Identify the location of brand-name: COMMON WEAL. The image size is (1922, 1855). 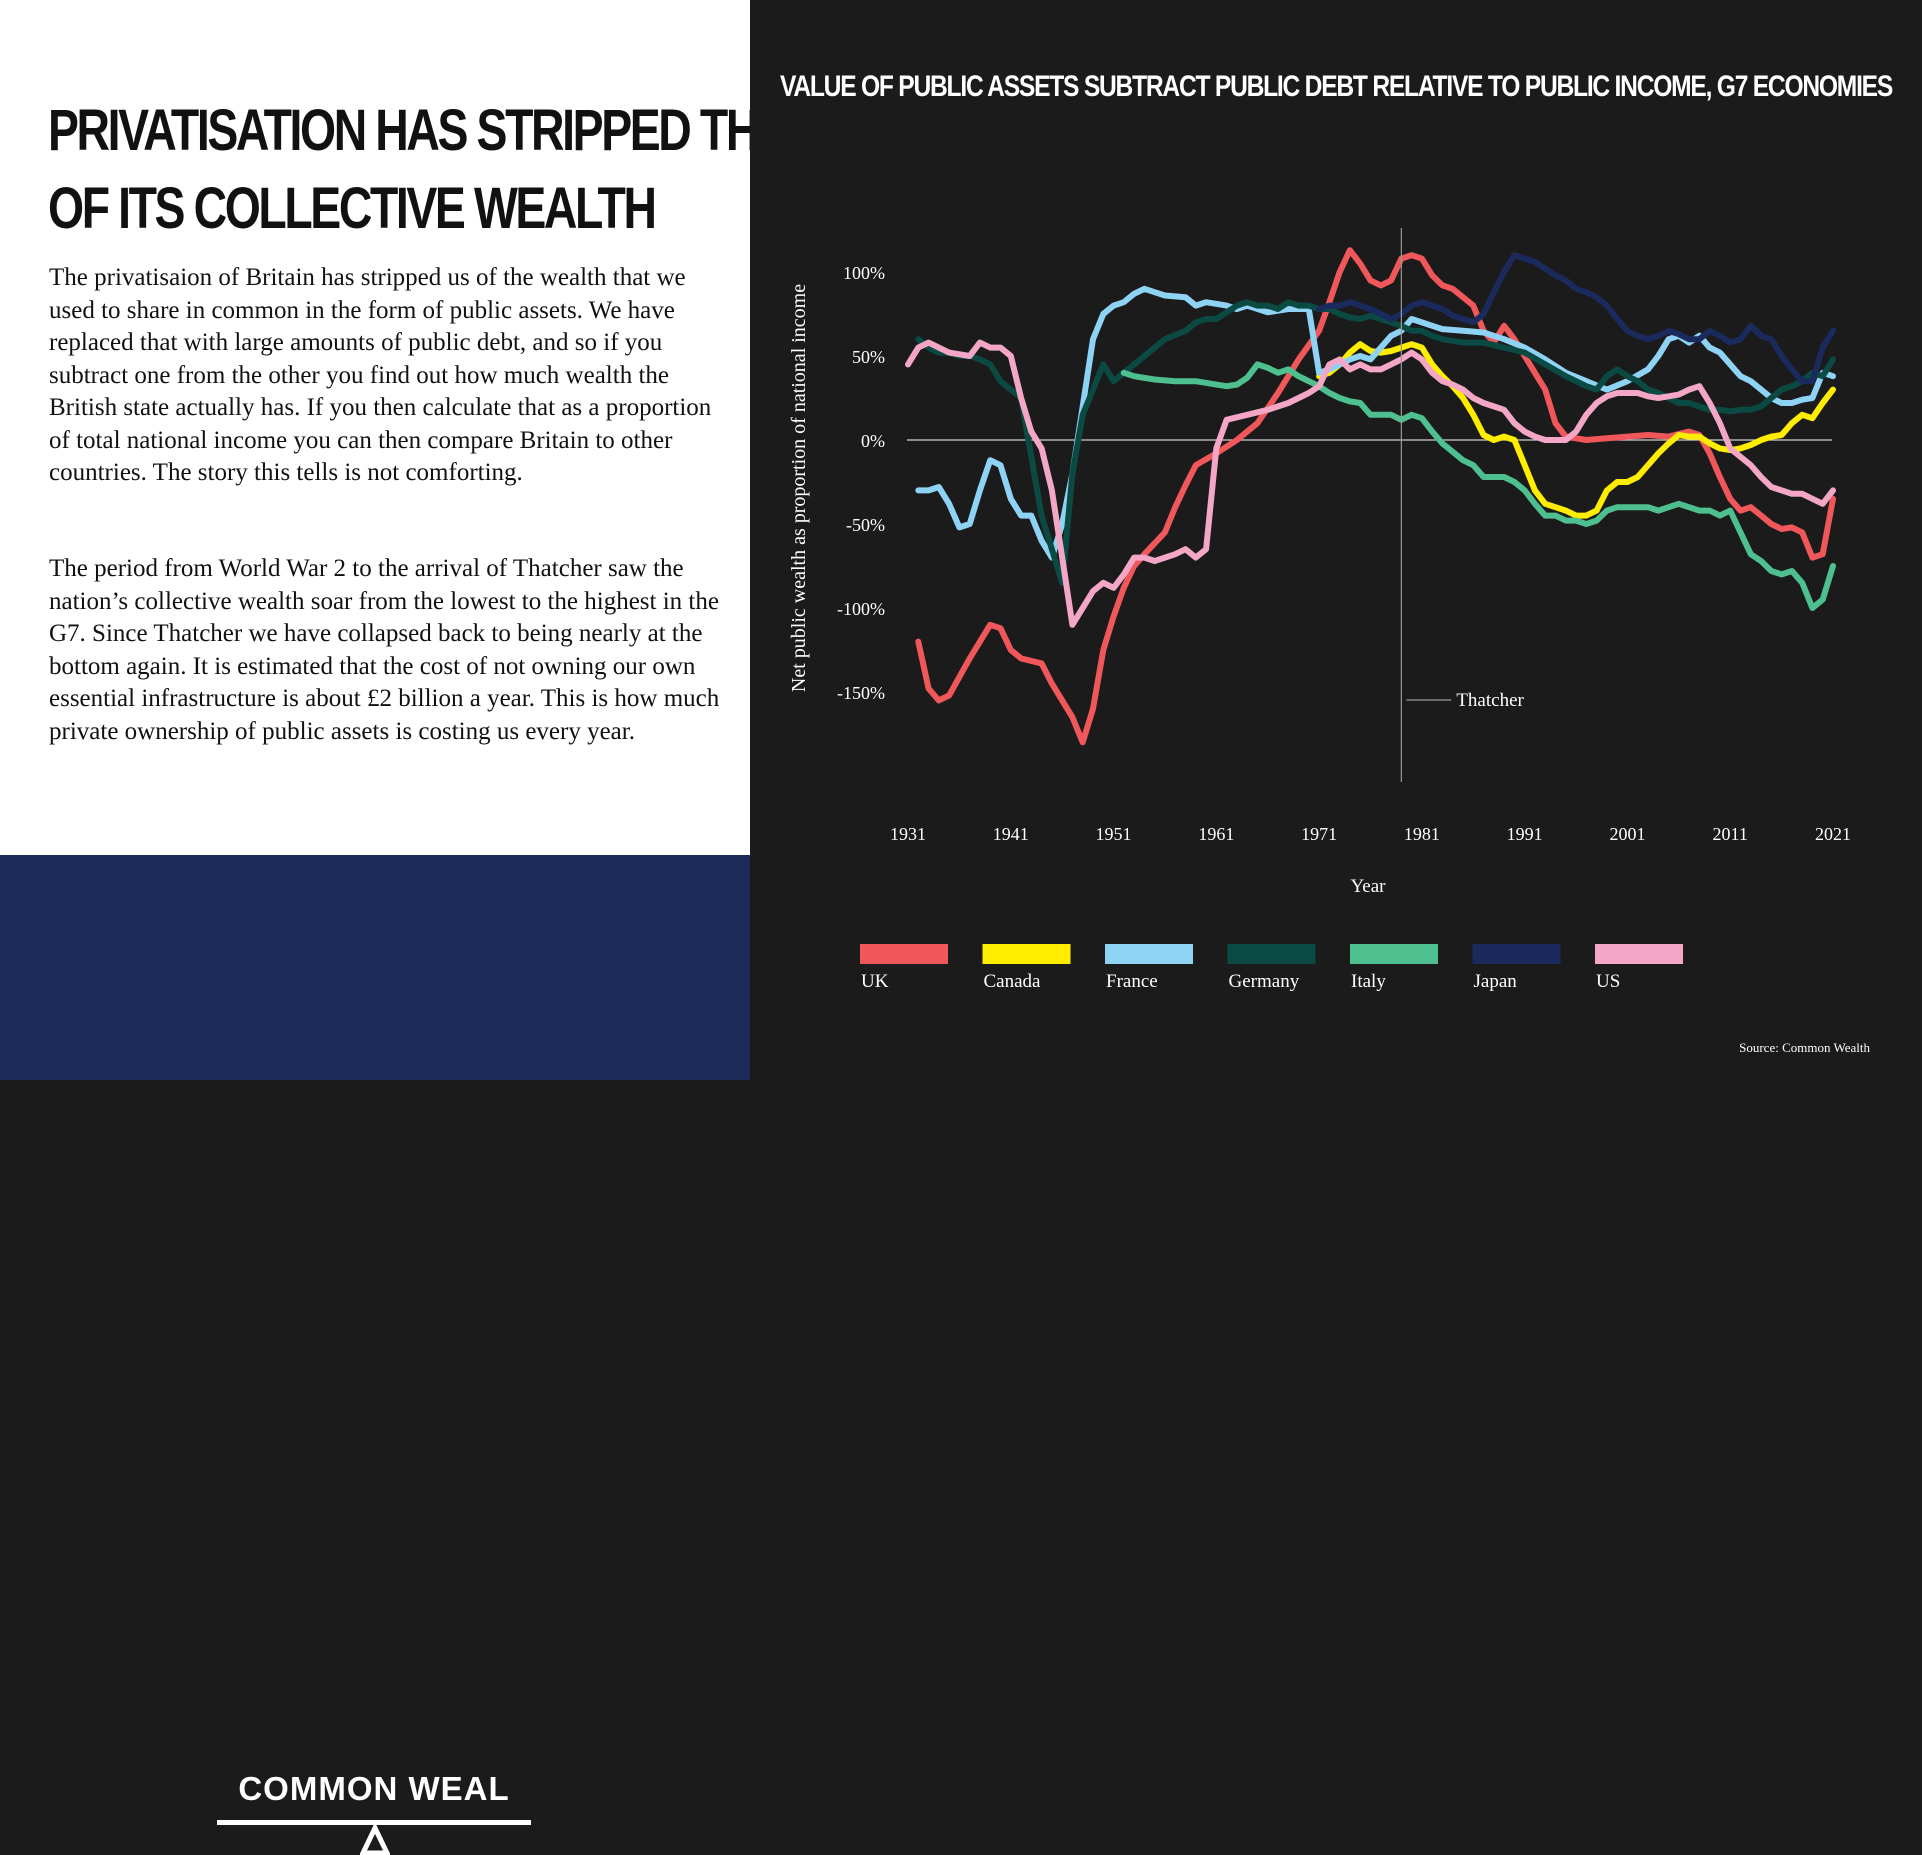
(374, 1788).